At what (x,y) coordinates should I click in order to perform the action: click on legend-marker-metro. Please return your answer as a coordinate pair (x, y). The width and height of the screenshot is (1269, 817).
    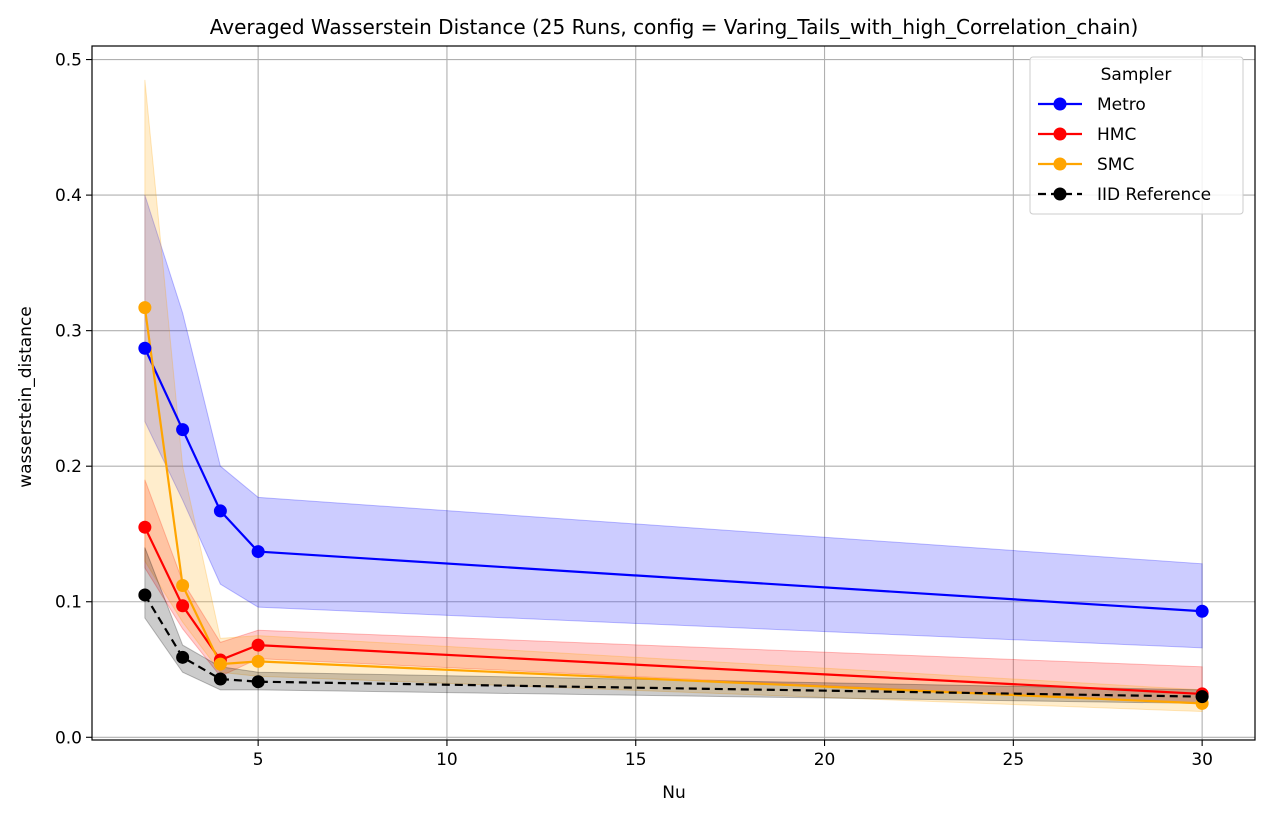
    Looking at the image, I should click on (1060, 104).